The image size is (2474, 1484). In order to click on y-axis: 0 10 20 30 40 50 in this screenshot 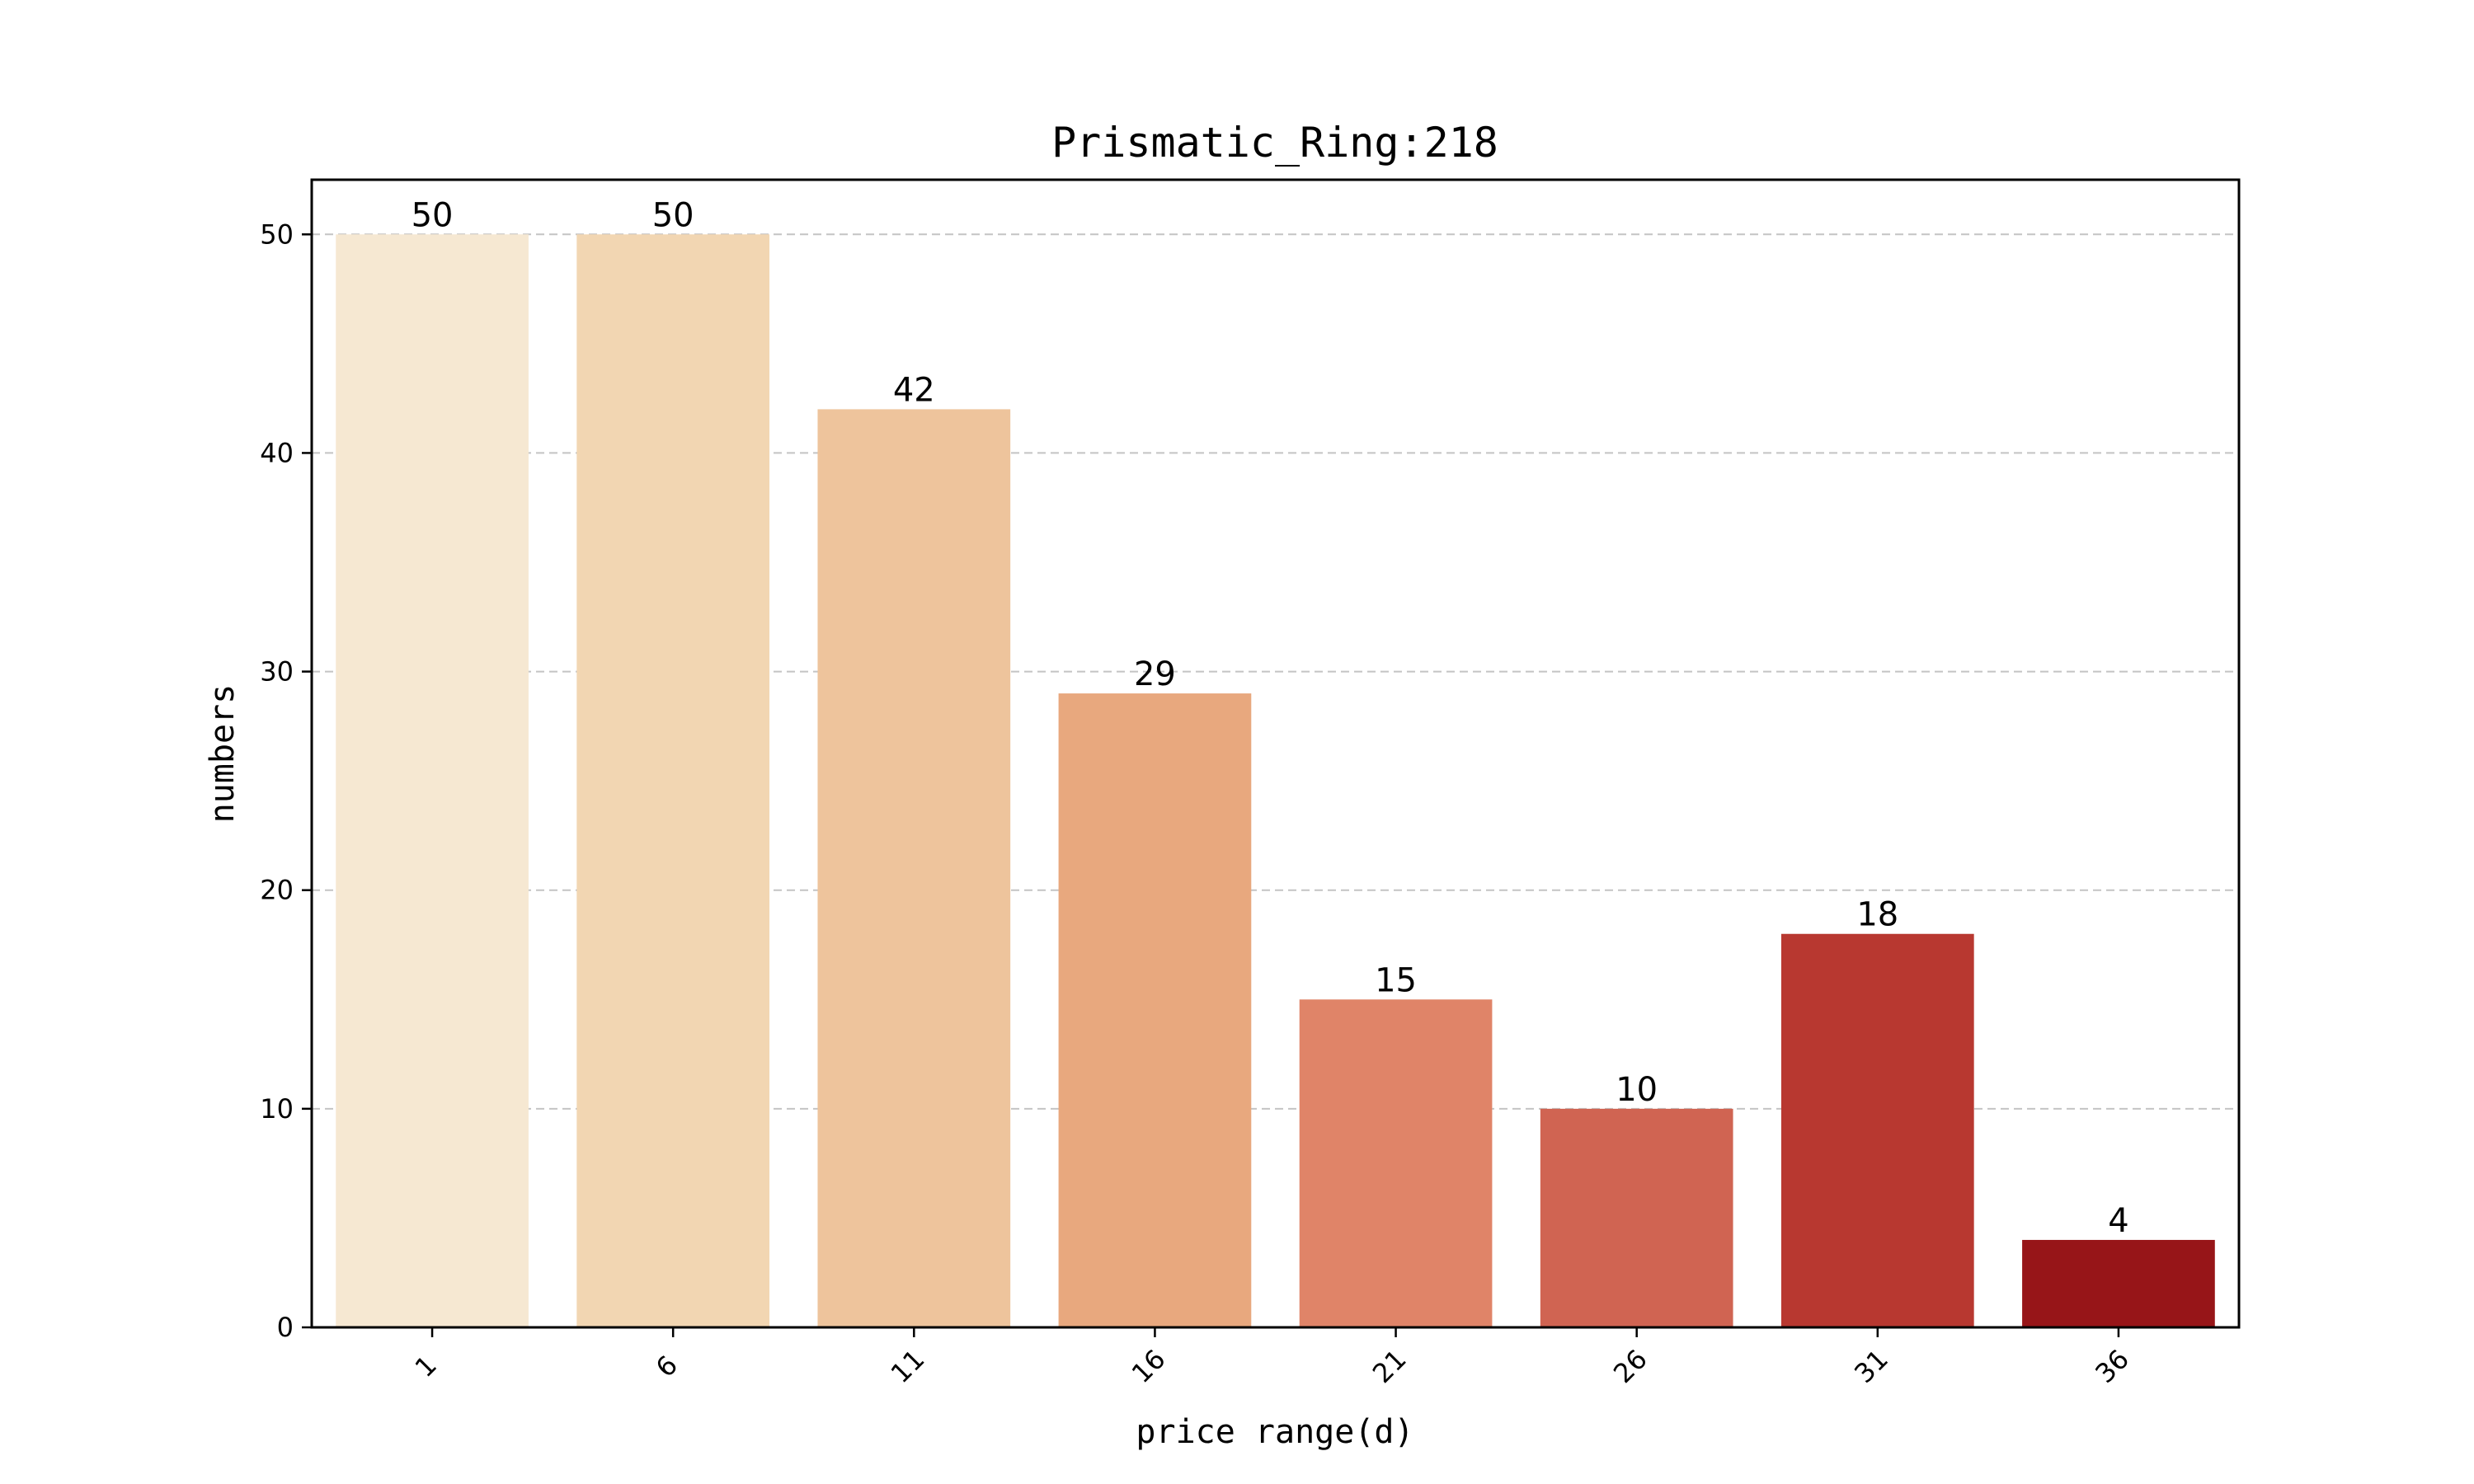, I will do `click(286, 780)`.